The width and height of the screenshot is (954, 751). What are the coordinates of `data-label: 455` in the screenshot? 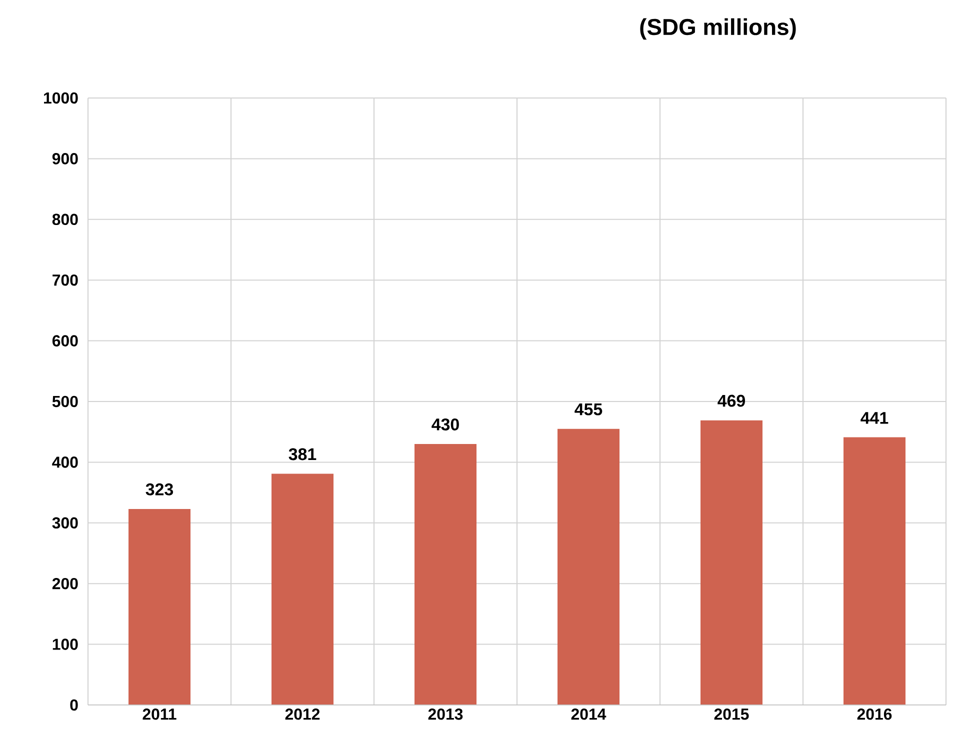 It's located at (588, 409).